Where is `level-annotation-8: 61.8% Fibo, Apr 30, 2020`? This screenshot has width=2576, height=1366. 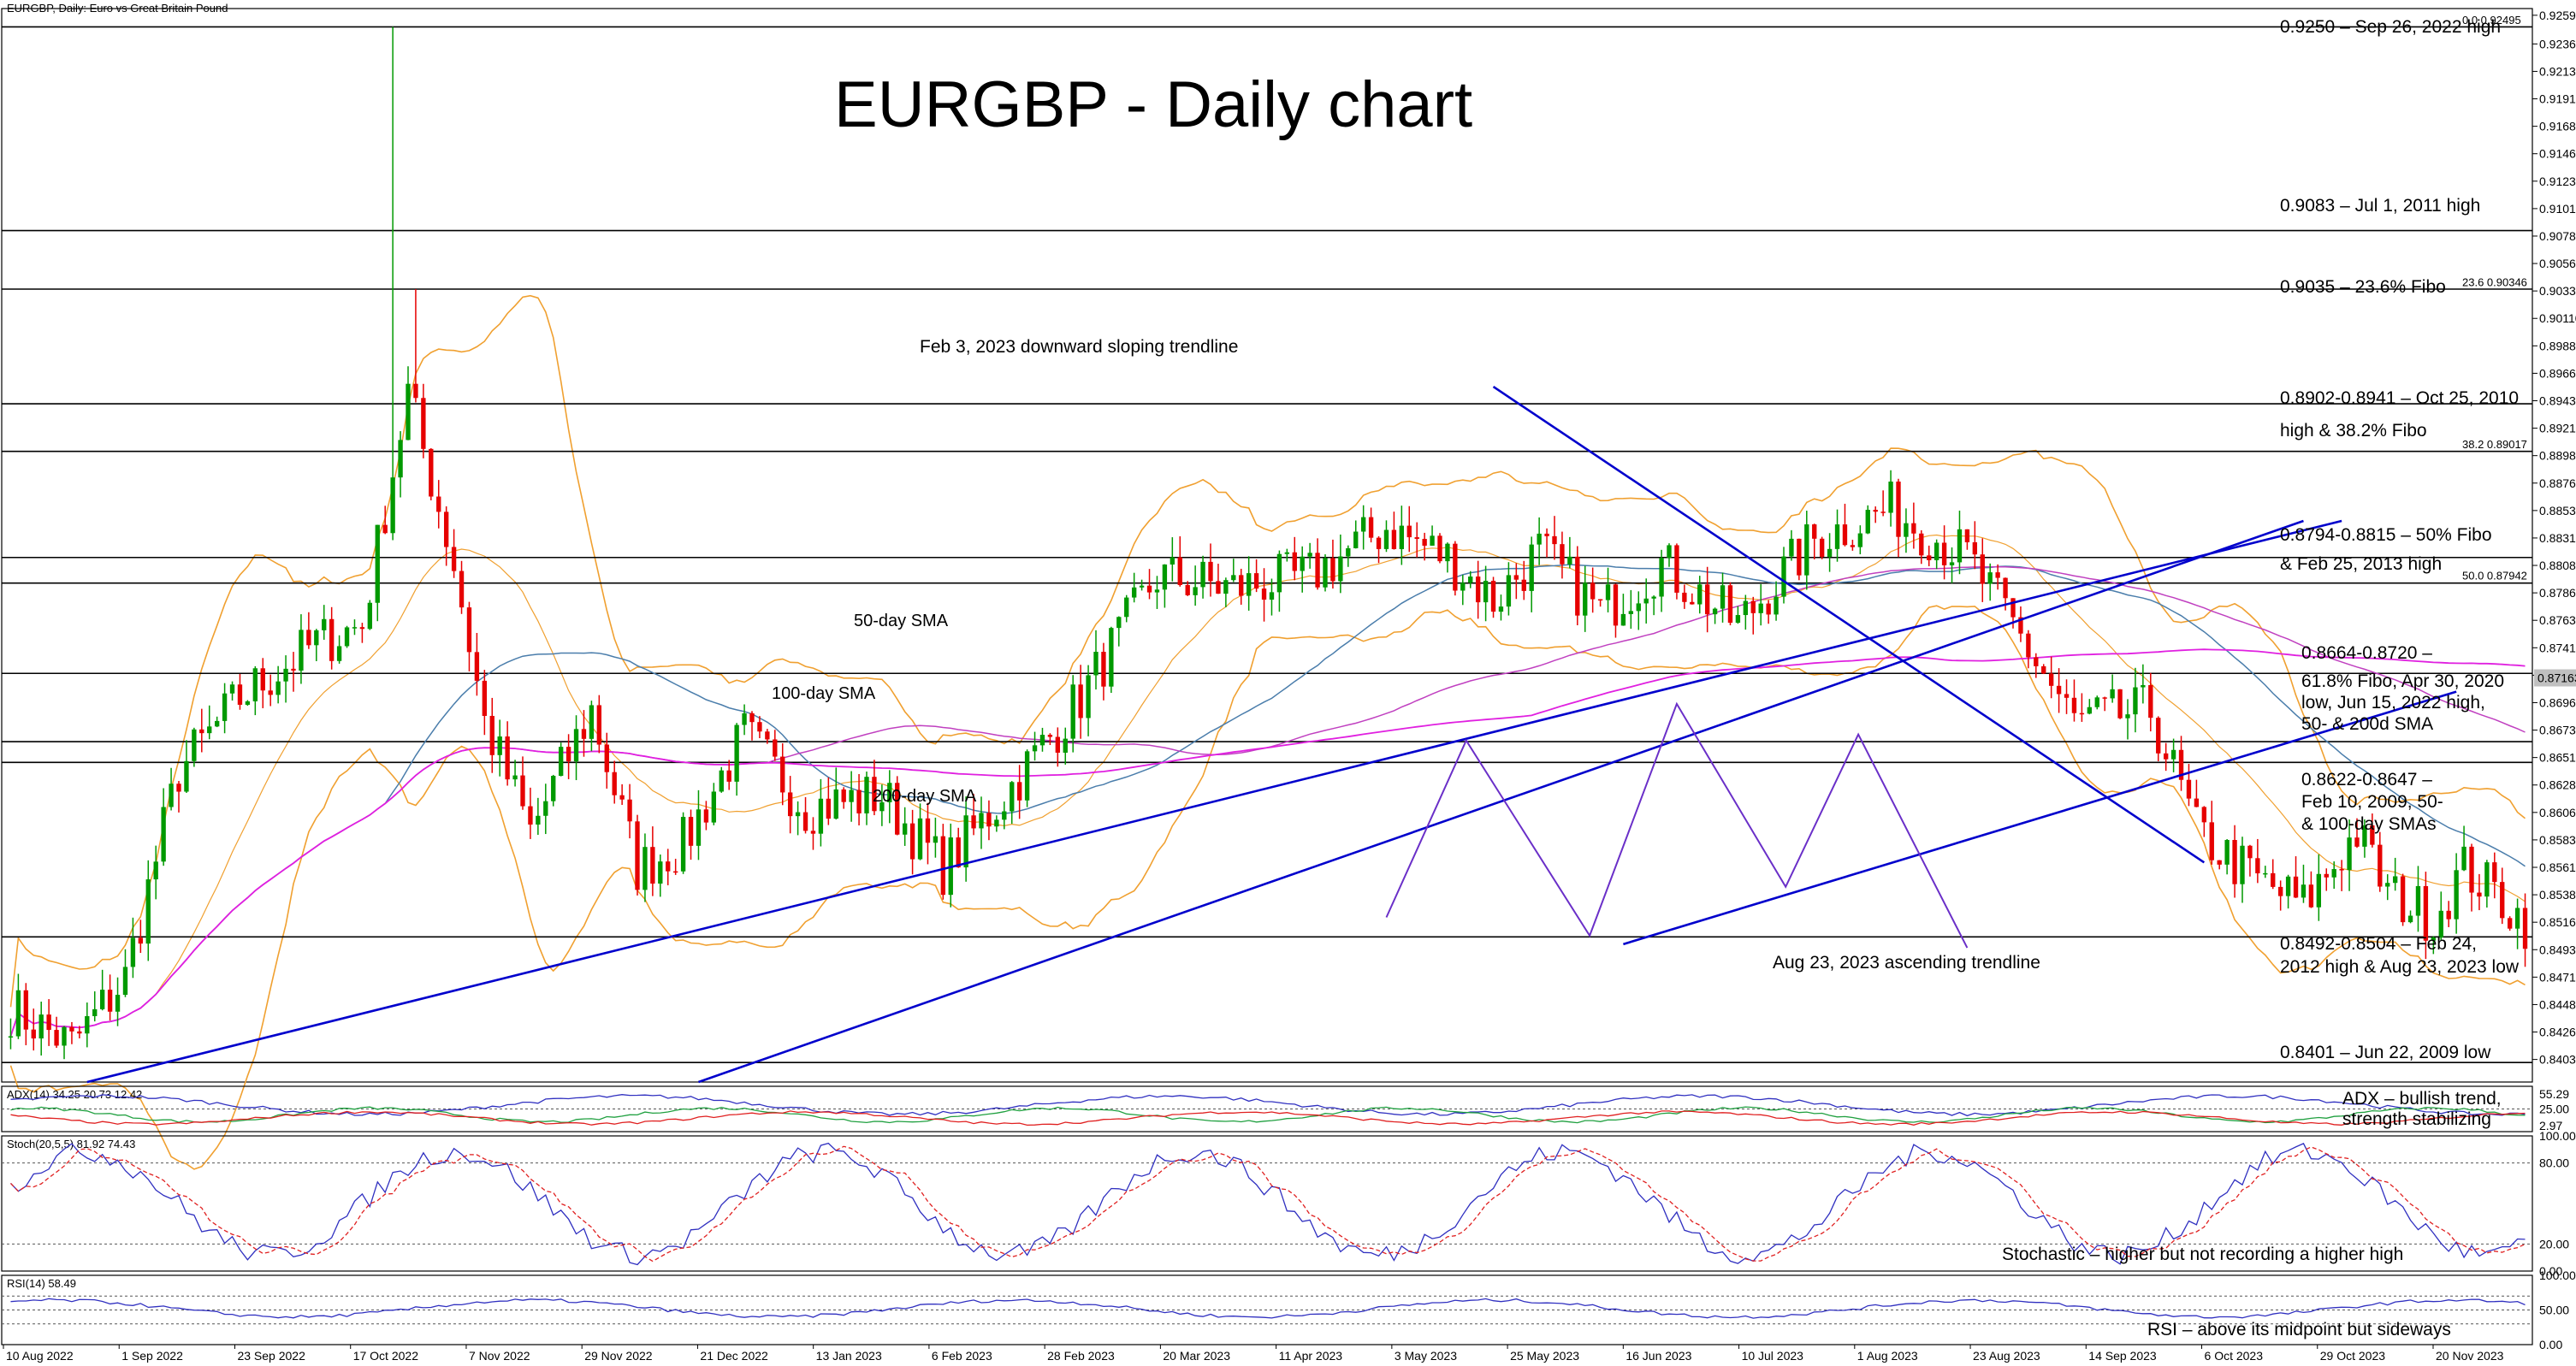 level-annotation-8: 61.8% Fibo, Apr 30, 2020 is located at coordinates (2402, 681).